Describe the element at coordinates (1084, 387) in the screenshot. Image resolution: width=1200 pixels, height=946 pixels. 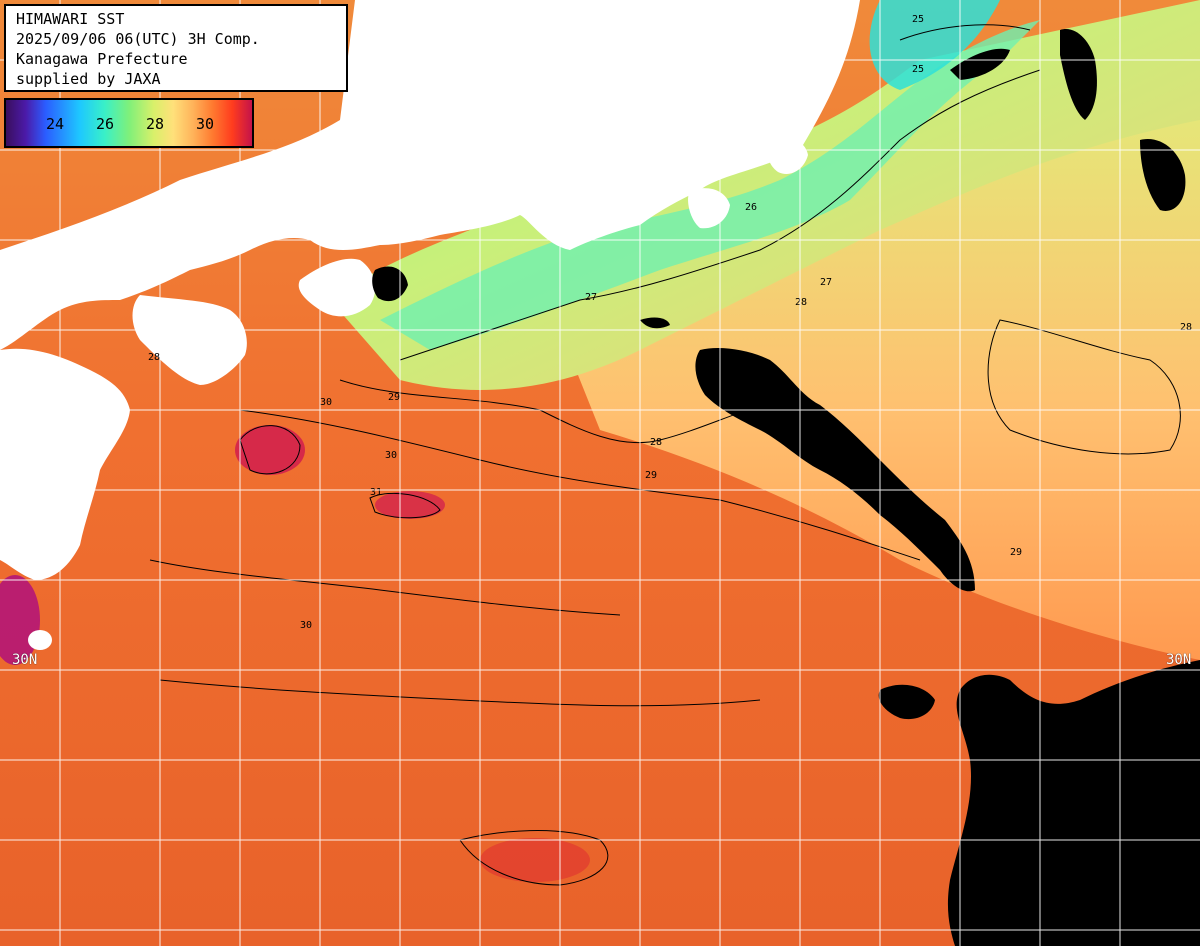
I see `contour-28-east` at that location.